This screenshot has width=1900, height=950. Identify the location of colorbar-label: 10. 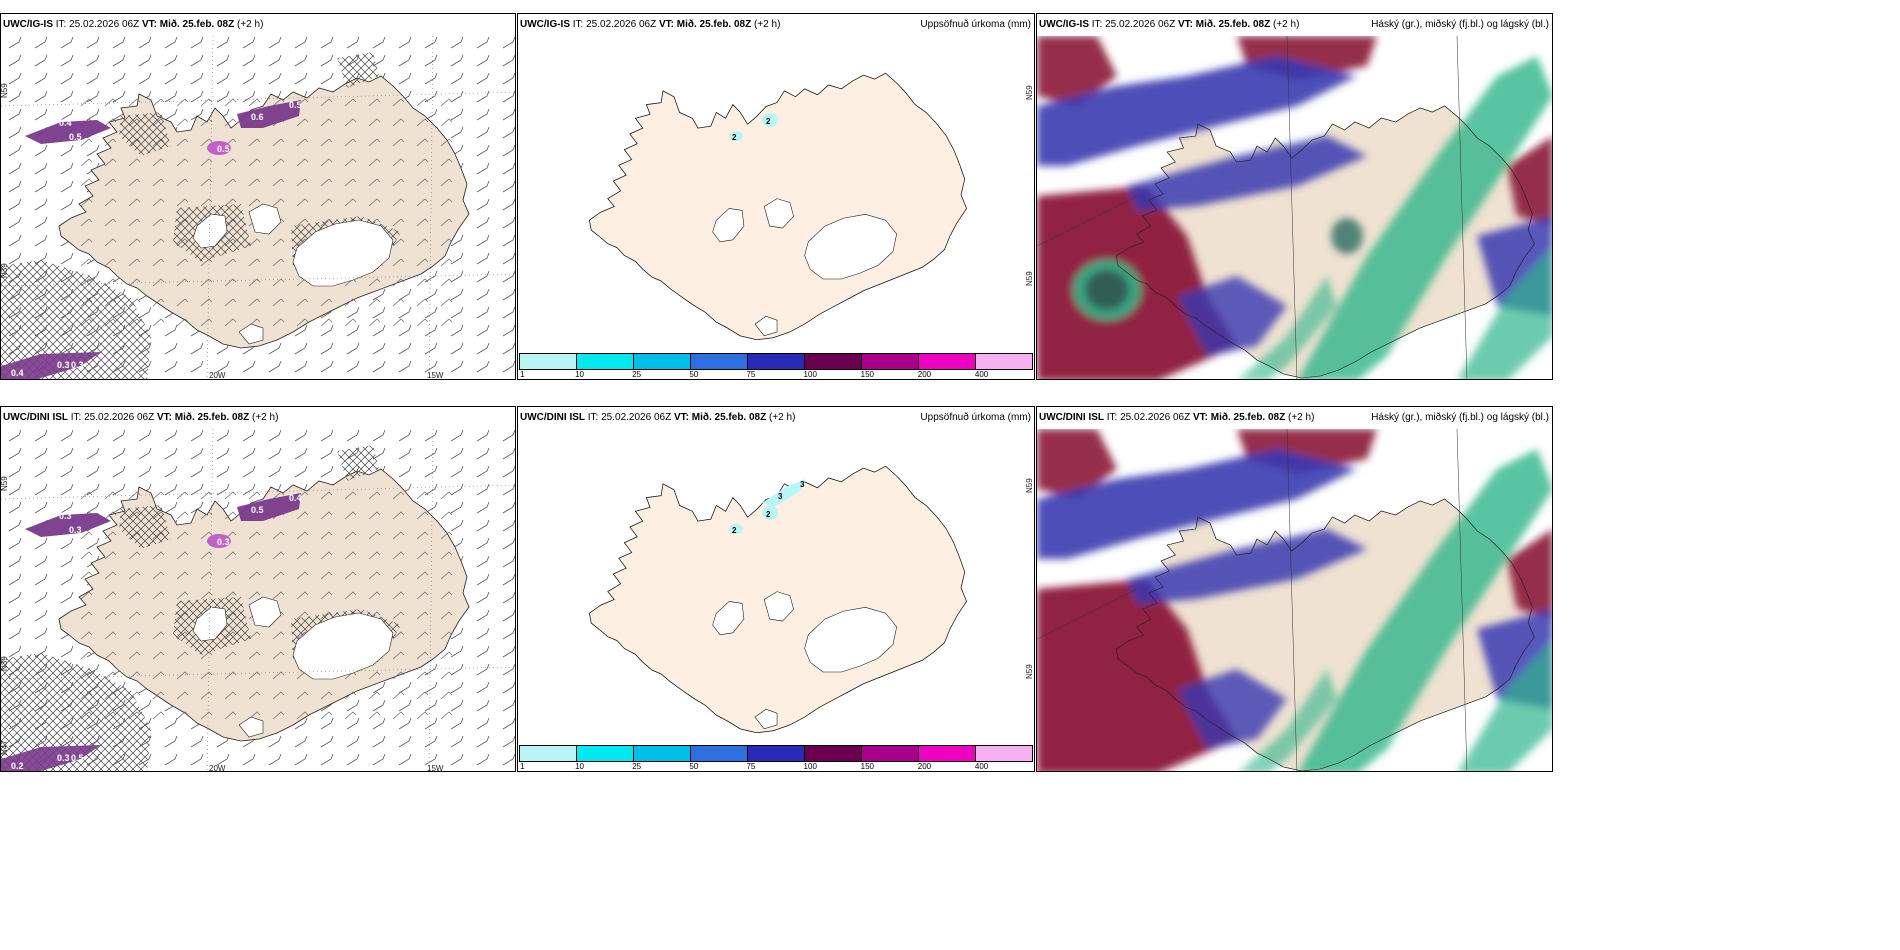
(580, 374).